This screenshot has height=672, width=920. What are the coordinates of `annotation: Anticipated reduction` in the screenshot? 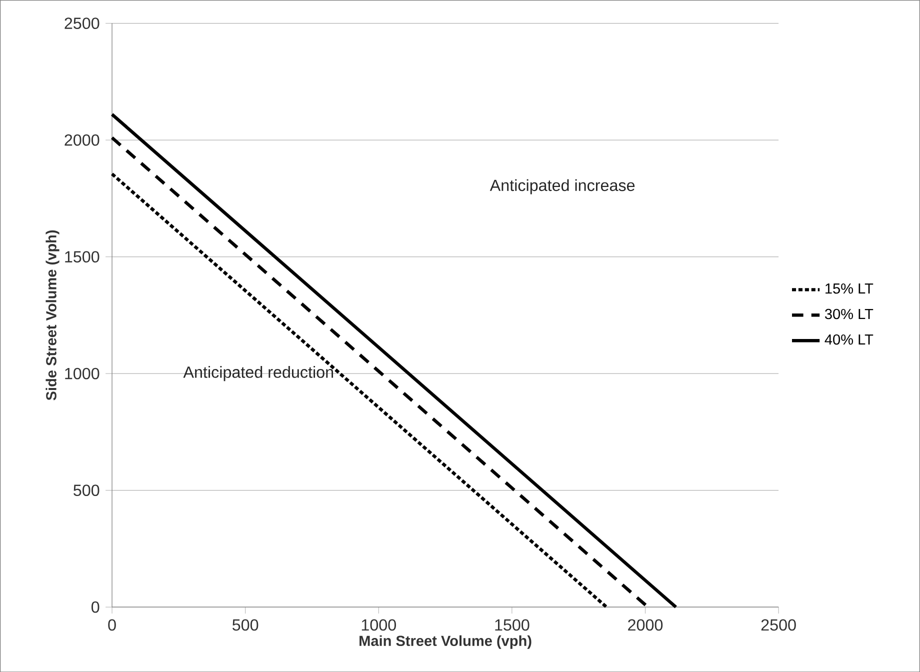 It's located at (258, 373).